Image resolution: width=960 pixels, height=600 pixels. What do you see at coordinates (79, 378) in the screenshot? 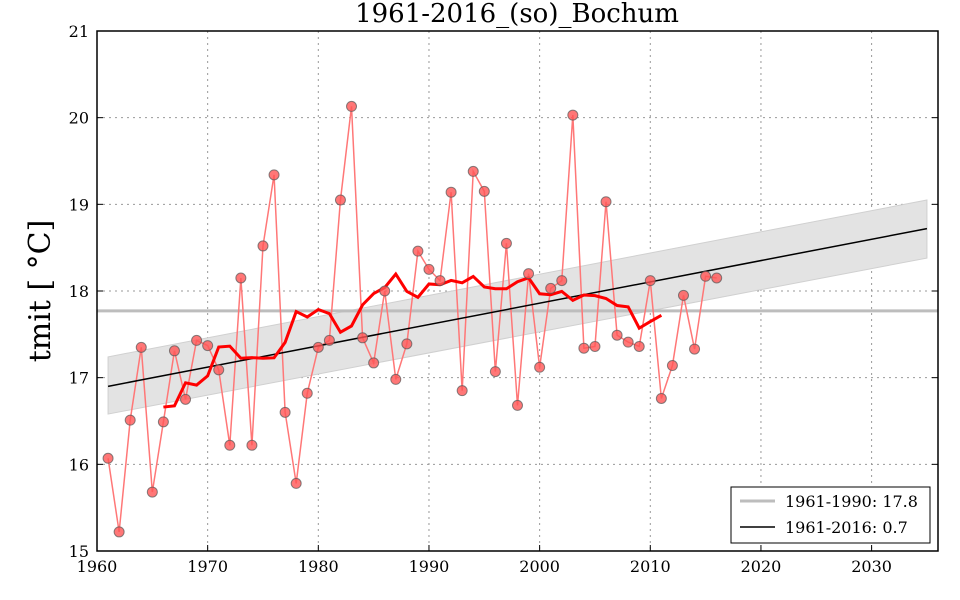
I see `y-tick-label: 17` at bounding box center [79, 378].